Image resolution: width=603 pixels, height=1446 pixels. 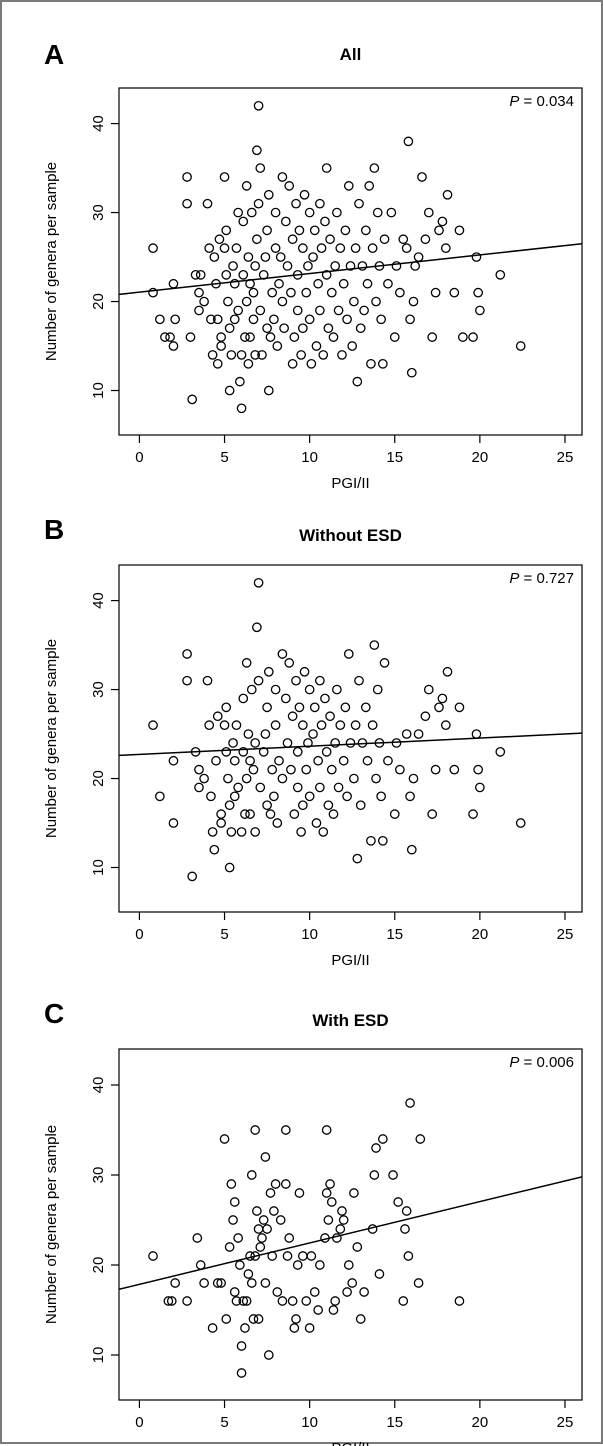 What do you see at coordinates (98, 1265) in the screenshot?
I see `y-tick-label: 20` at bounding box center [98, 1265].